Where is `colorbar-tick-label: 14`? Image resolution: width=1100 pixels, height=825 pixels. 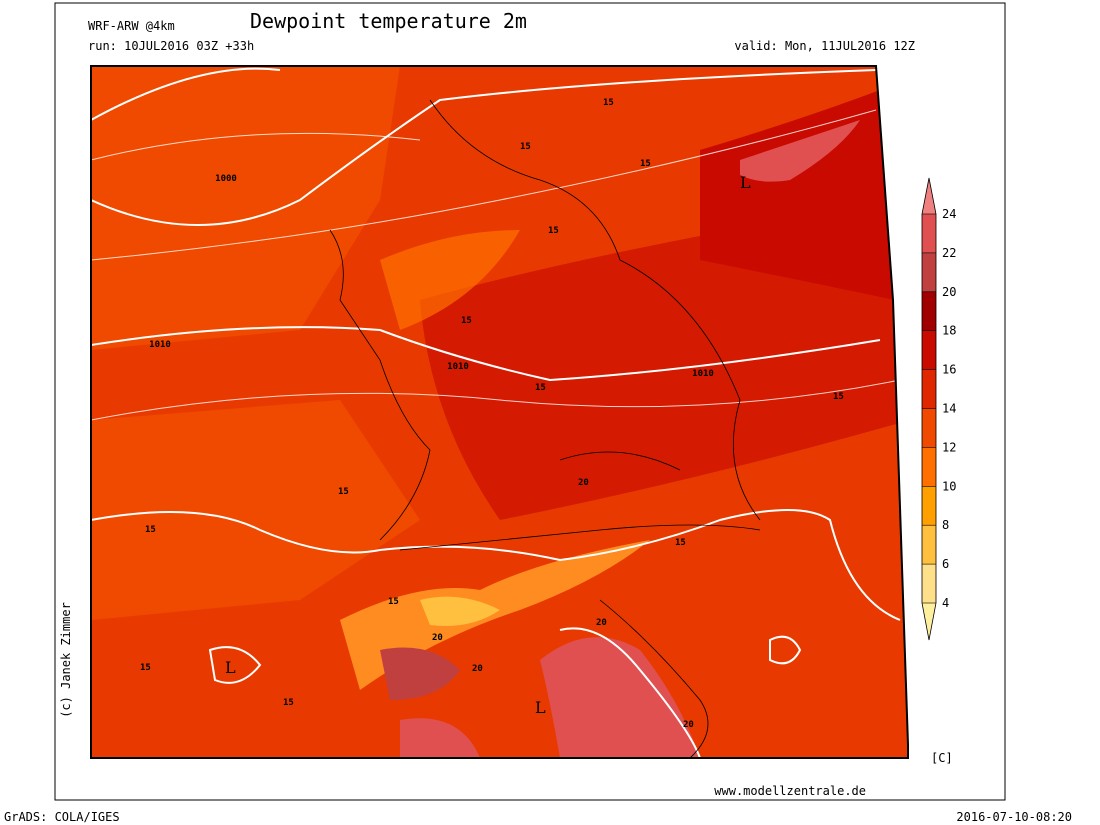 colorbar-tick-label: 14 is located at coordinates (949, 409).